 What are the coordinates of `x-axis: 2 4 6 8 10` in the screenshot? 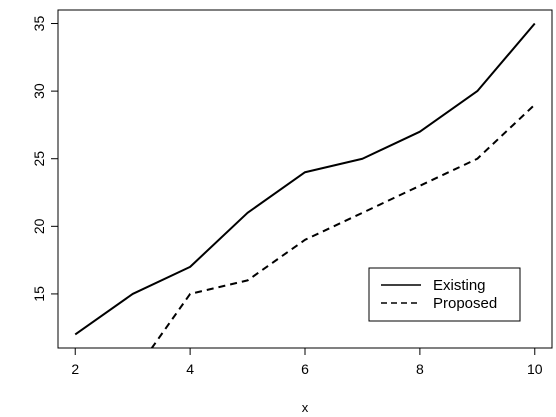 It's located at (307, 362).